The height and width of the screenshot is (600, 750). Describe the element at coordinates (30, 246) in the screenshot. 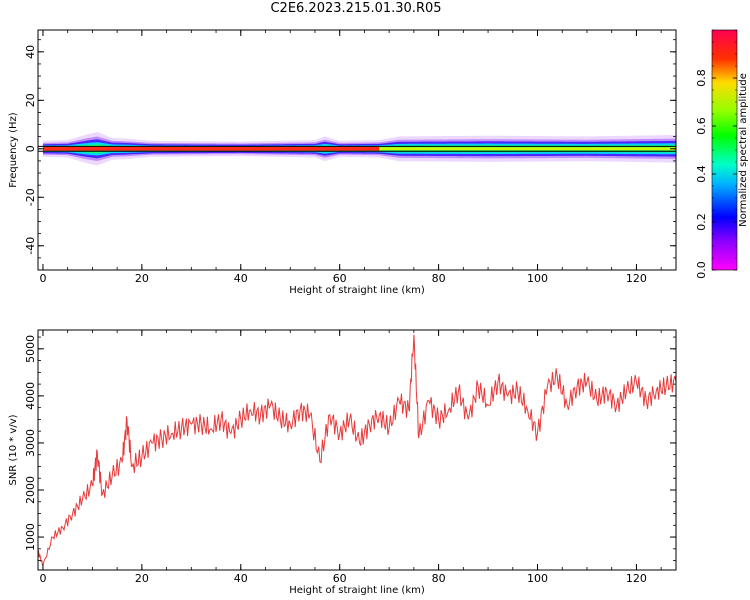

I see `y-tick-label: -40` at that location.